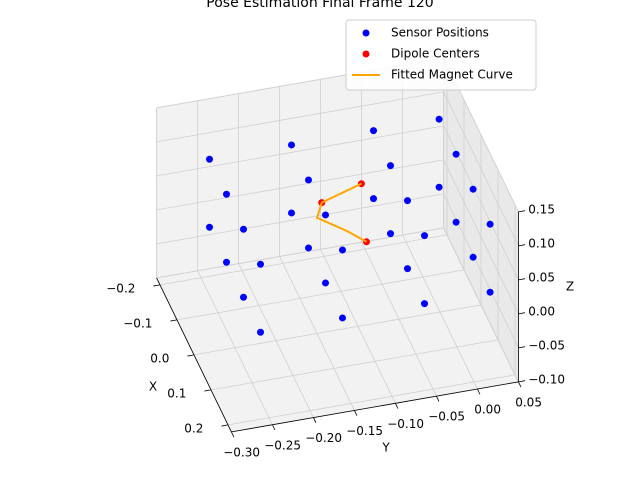  Describe the element at coordinates (159, 359) in the screenshot. I see `x-tick-label: 0.0` at that location.